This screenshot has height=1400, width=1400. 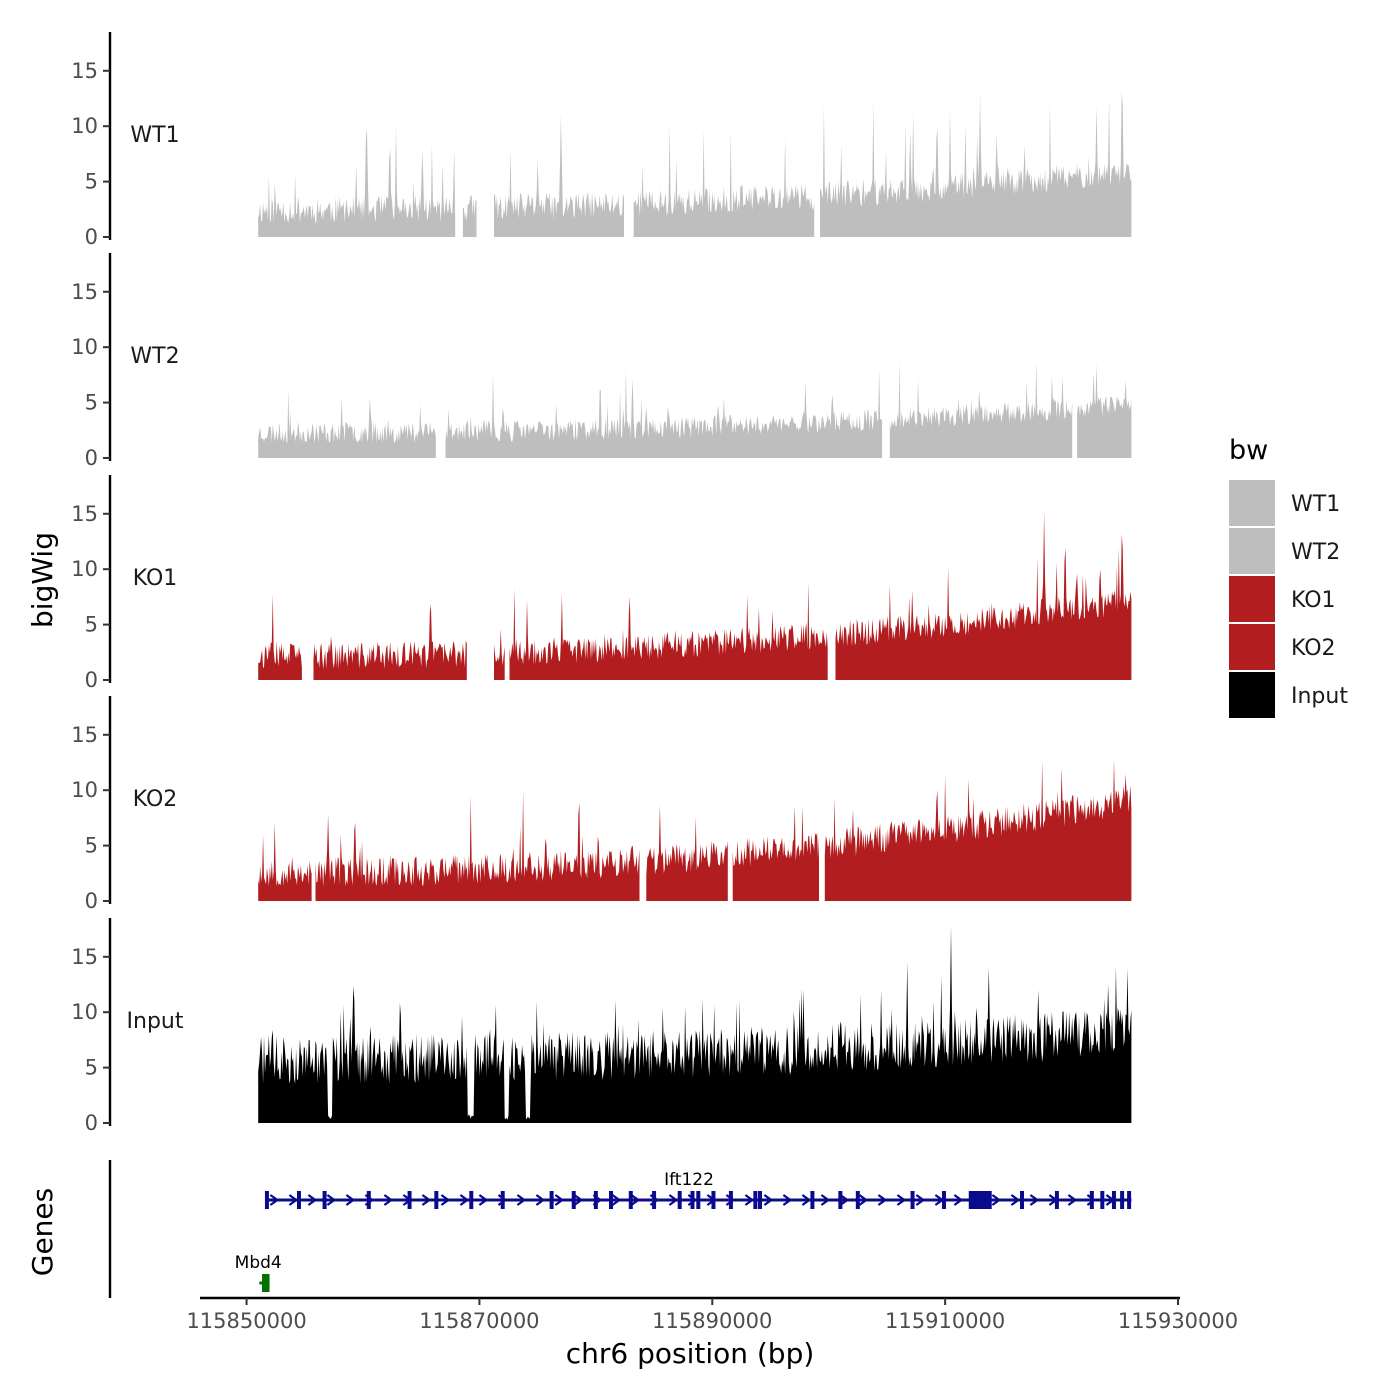 I want to click on legend-swatch-input, so click(x=1252, y=695).